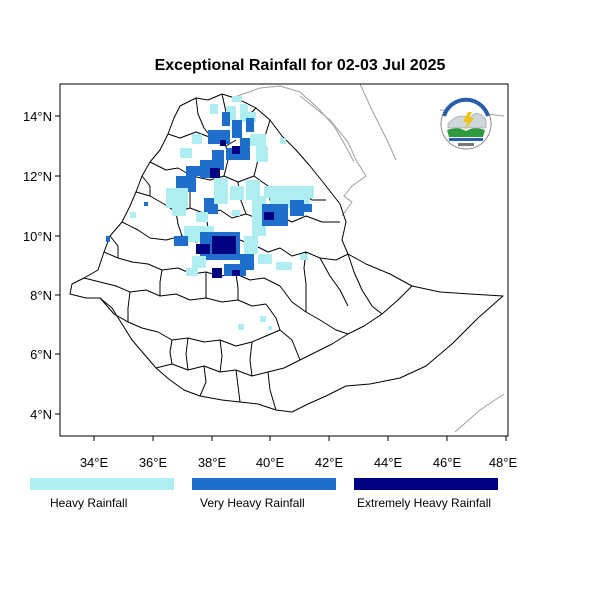  I want to click on y-tick-label: 14°N, so click(37, 116).